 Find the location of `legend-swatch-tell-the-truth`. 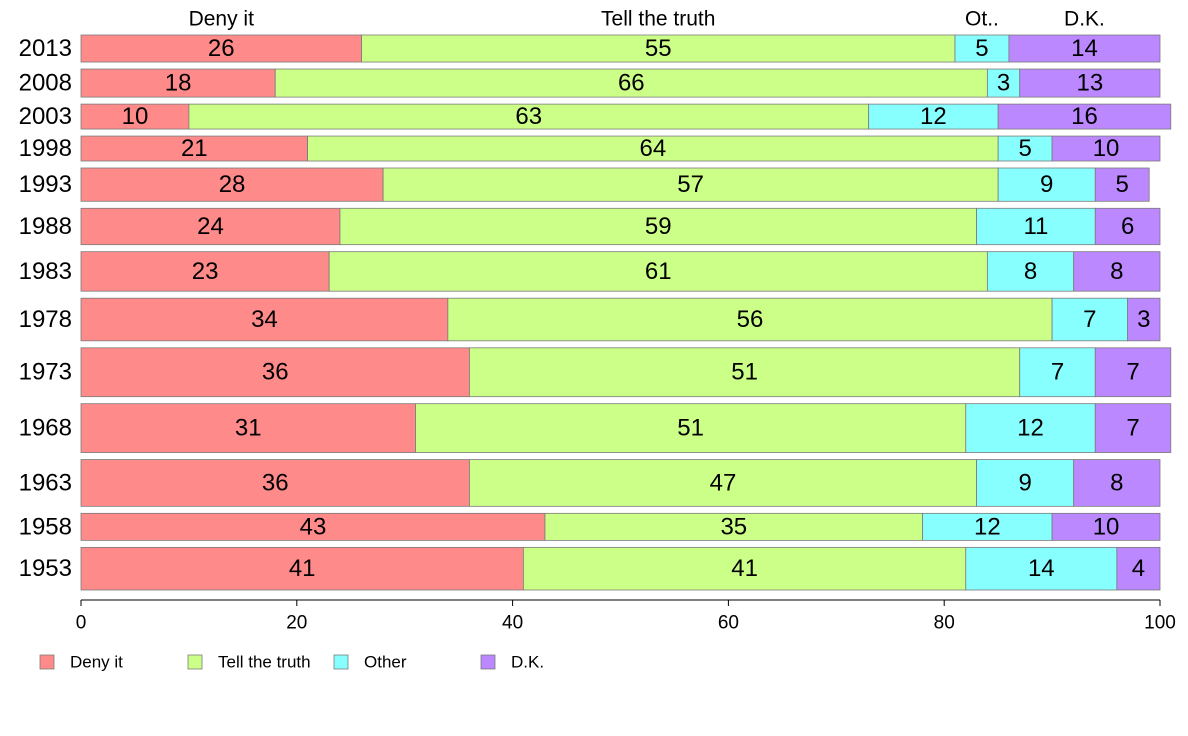

legend-swatch-tell-the-truth is located at coordinates (195, 662).